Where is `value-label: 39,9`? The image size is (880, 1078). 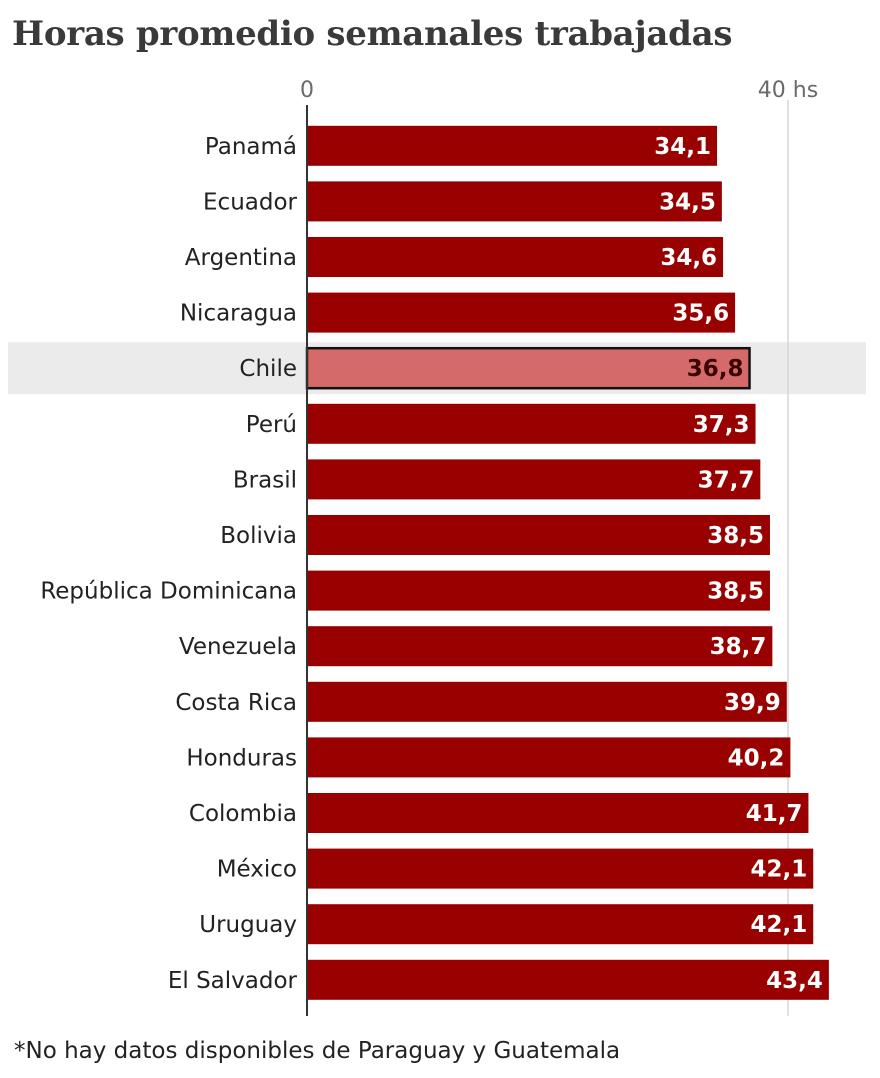 value-label: 39,9 is located at coordinates (752, 703).